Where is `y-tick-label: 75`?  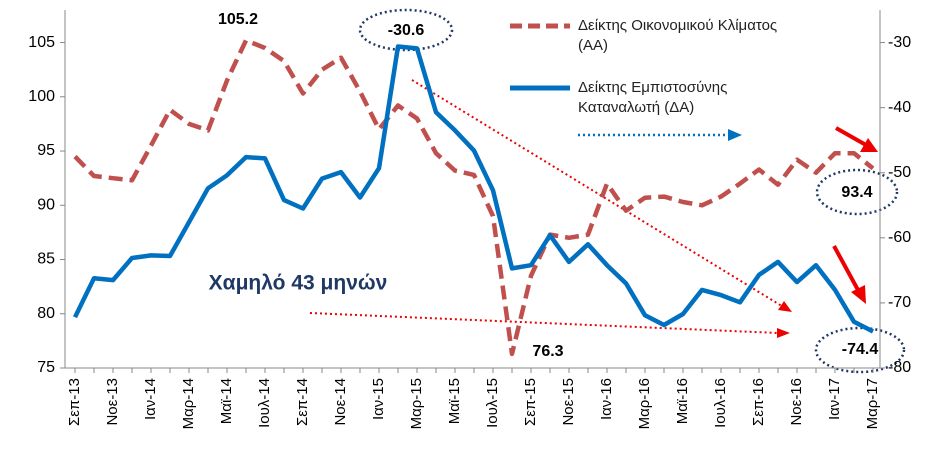 y-tick-label: 75 is located at coordinates (46, 367).